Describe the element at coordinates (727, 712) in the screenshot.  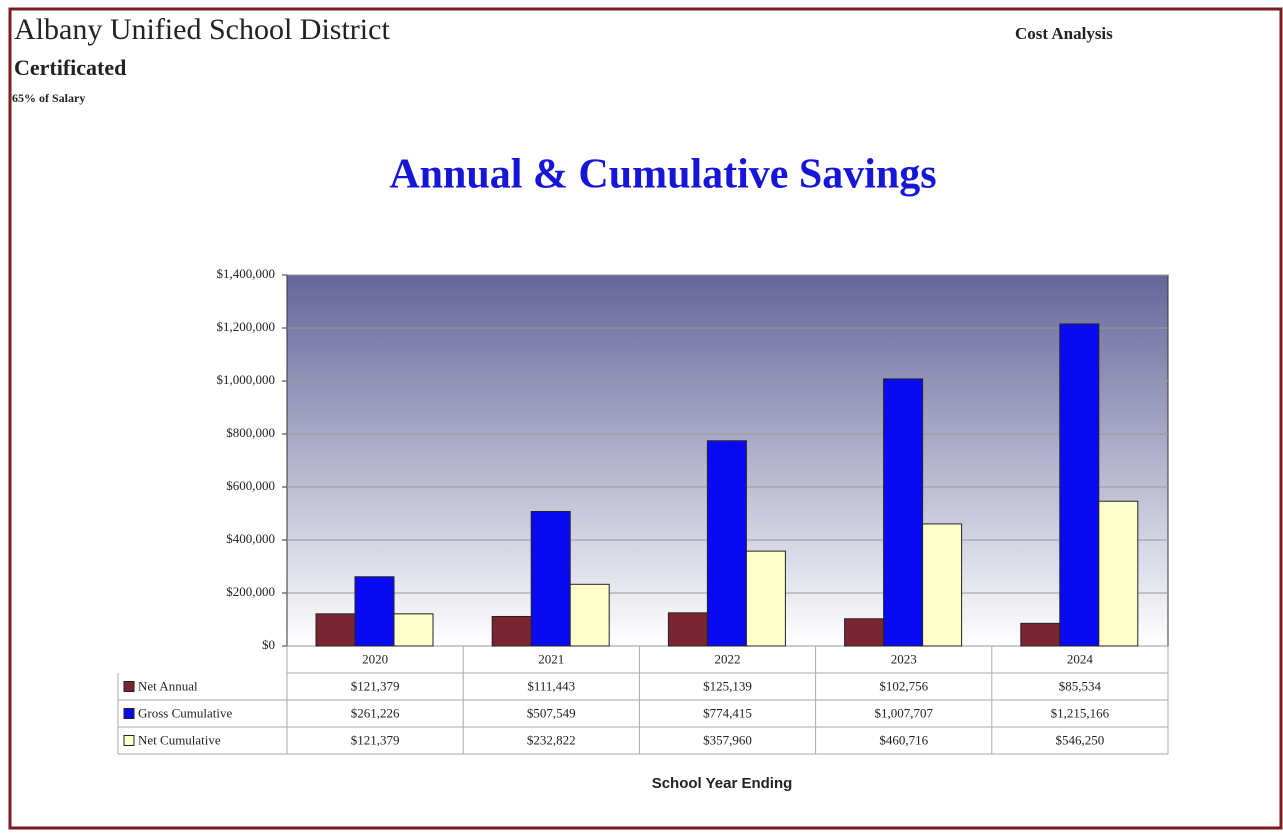
I see `data-label: $774,415` at that location.